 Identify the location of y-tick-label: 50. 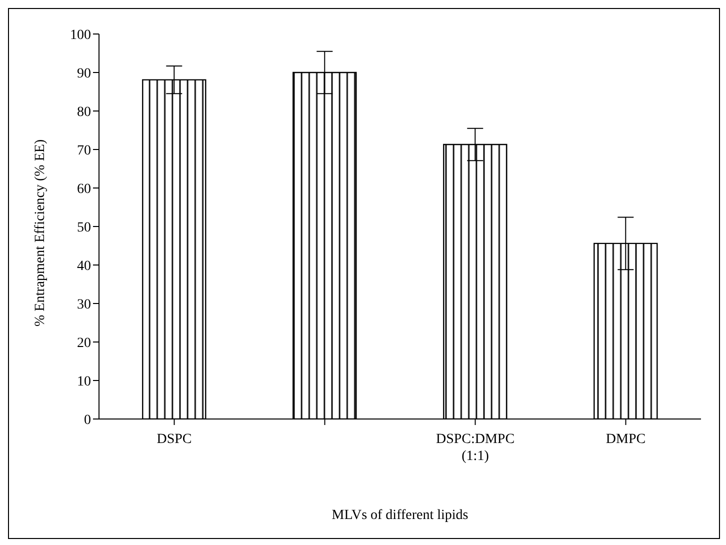
(84, 228).